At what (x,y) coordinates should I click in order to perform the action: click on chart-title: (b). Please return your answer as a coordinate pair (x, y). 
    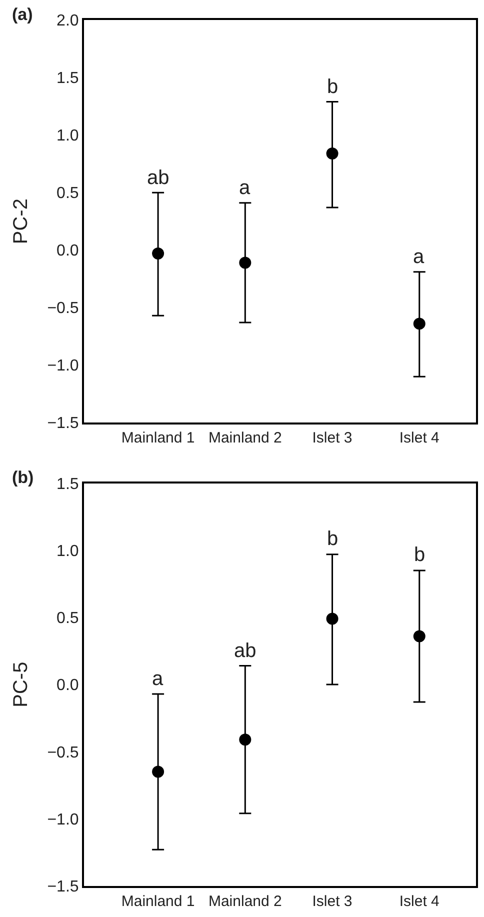
    Looking at the image, I should click on (23, 477).